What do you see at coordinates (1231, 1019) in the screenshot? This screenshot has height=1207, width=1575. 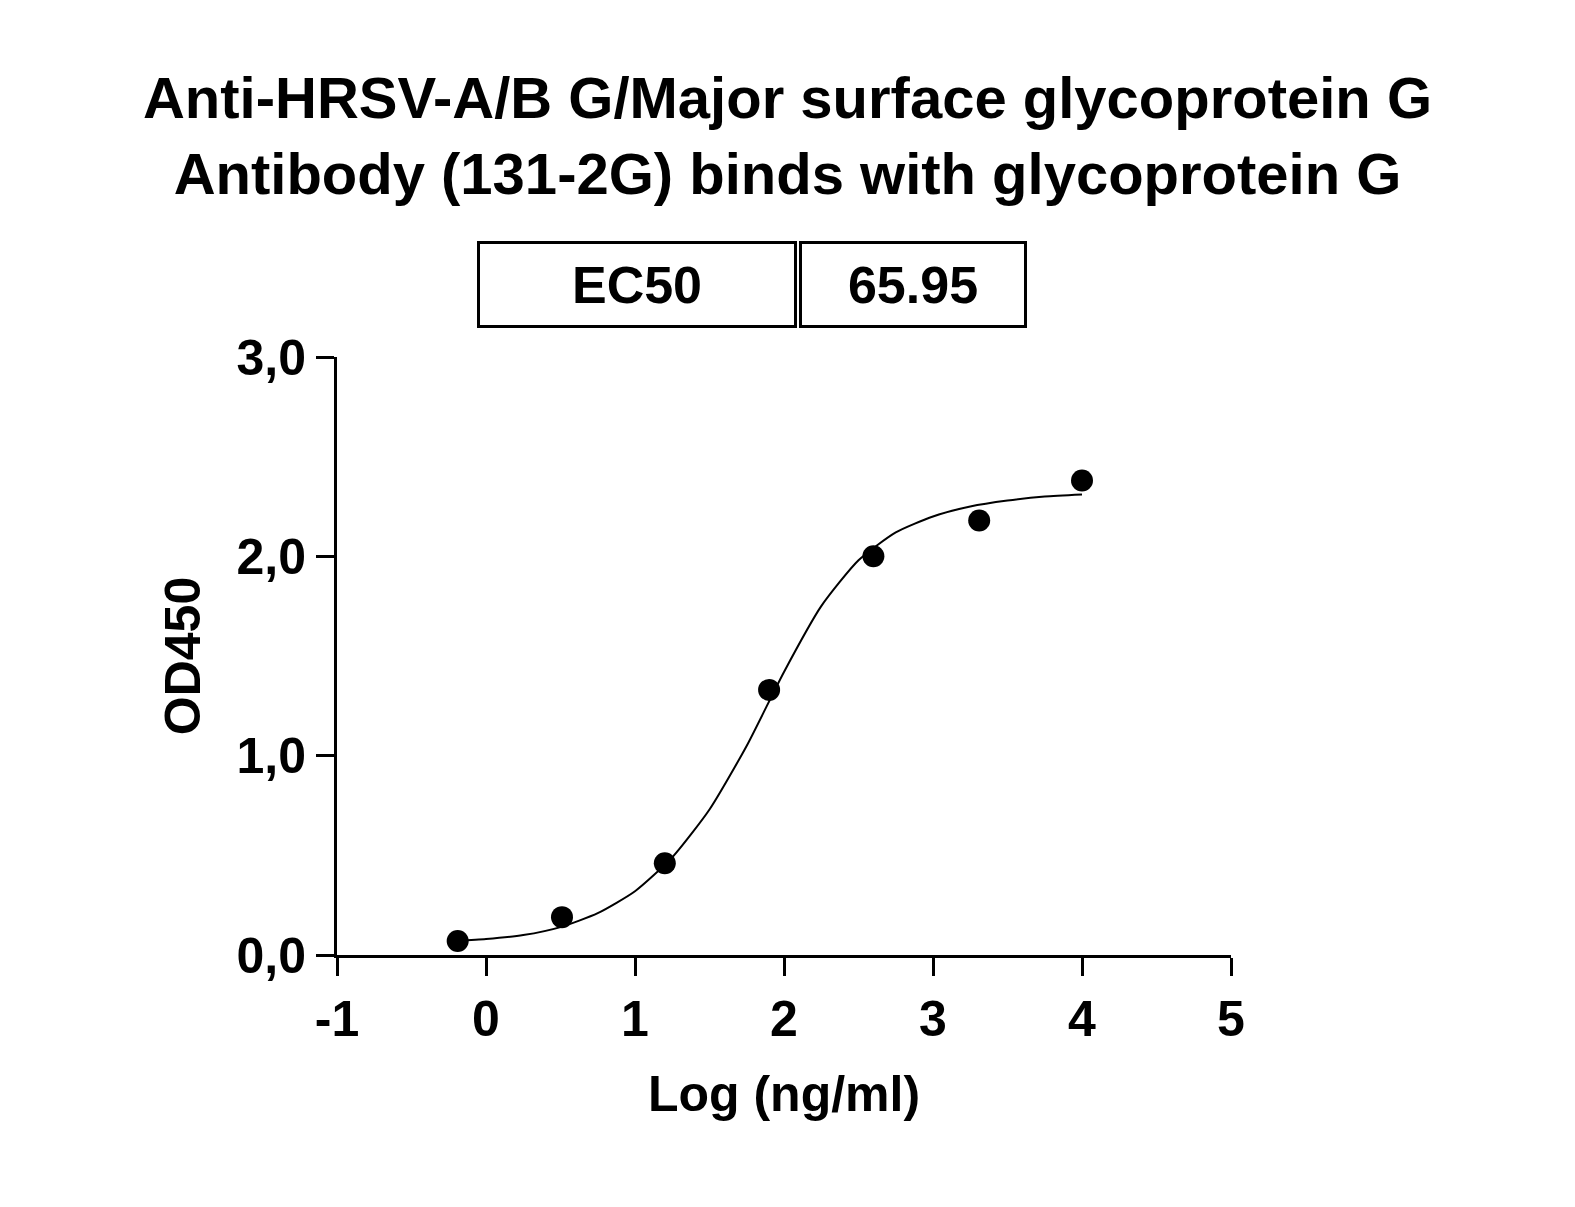 I see `x-tick-label: 5` at bounding box center [1231, 1019].